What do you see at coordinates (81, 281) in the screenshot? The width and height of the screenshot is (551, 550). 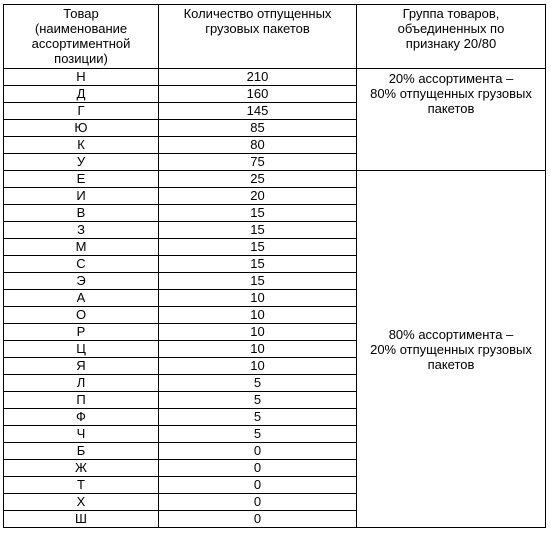 I see `item-cell: Э` at bounding box center [81, 281].